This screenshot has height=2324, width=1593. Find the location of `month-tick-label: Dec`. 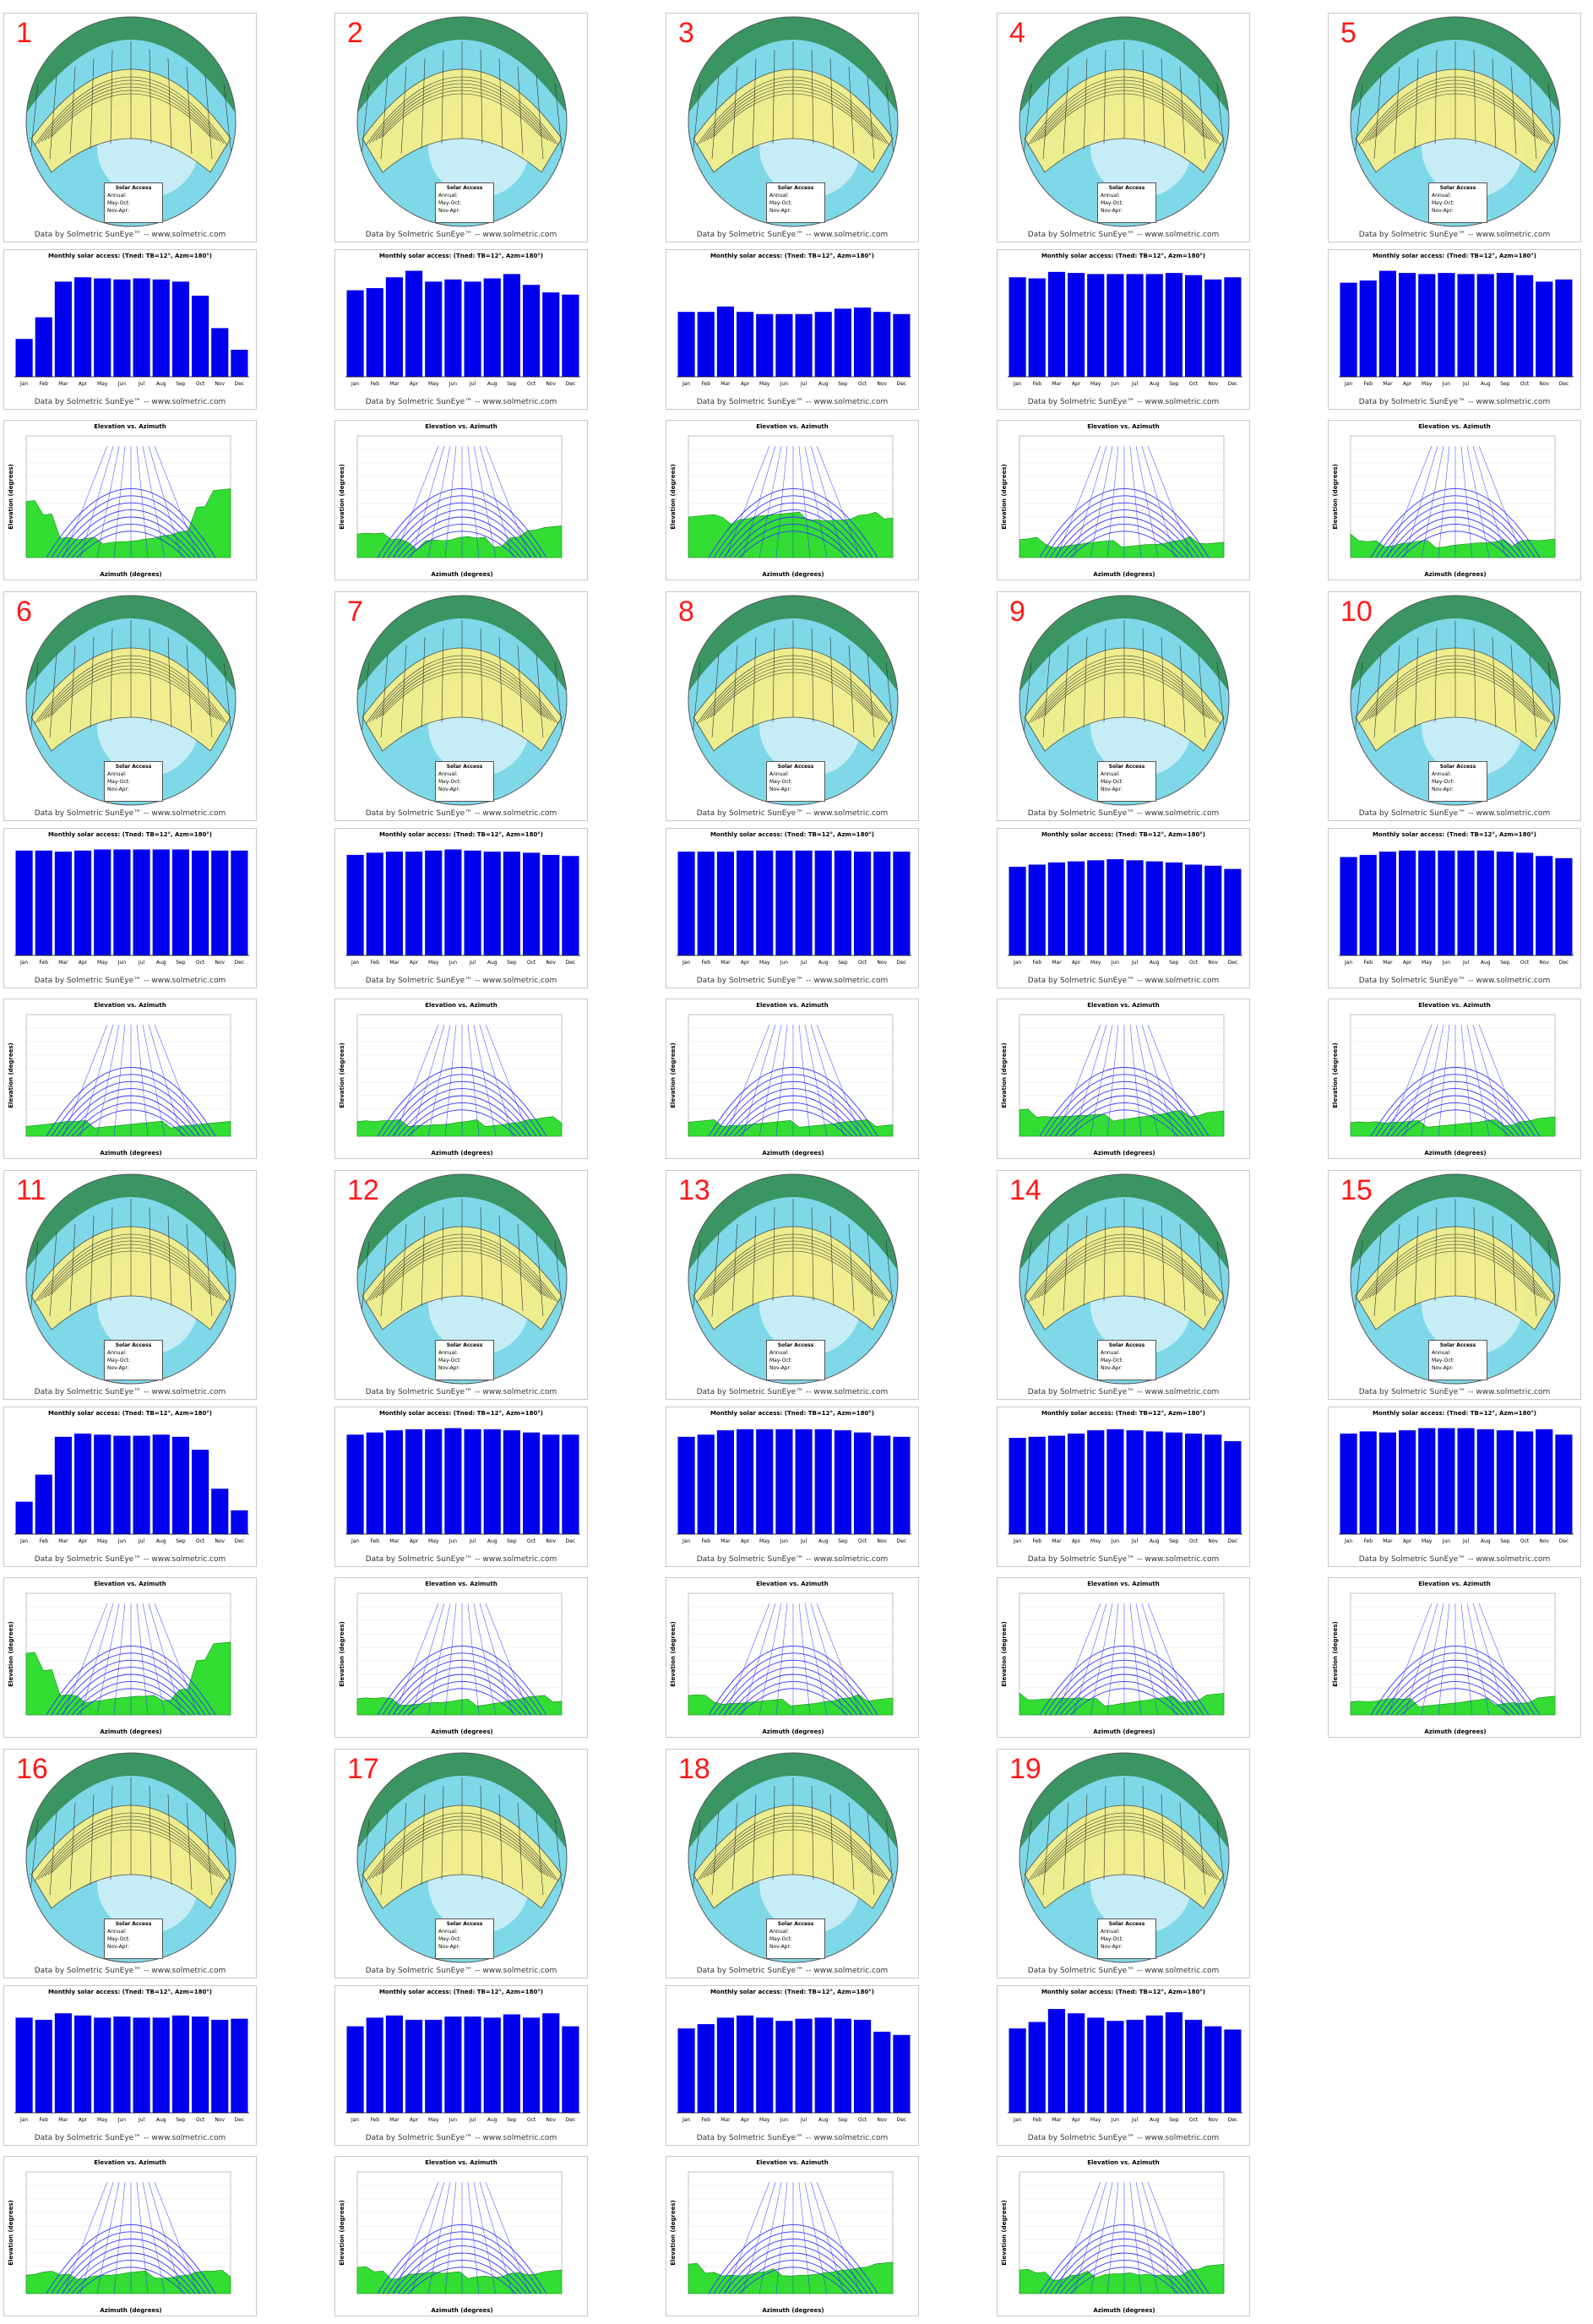

month-tick-label: Dec is located at coordinates (902, 1541).